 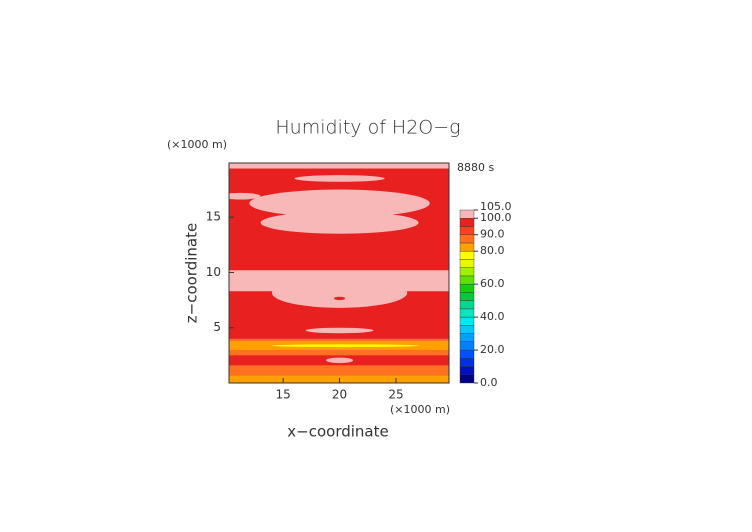 What do you see at coordinates (492, 316) in the screenshot?
I see `colorbar-tick-label: 40.0` at bounding box center [492, 316].